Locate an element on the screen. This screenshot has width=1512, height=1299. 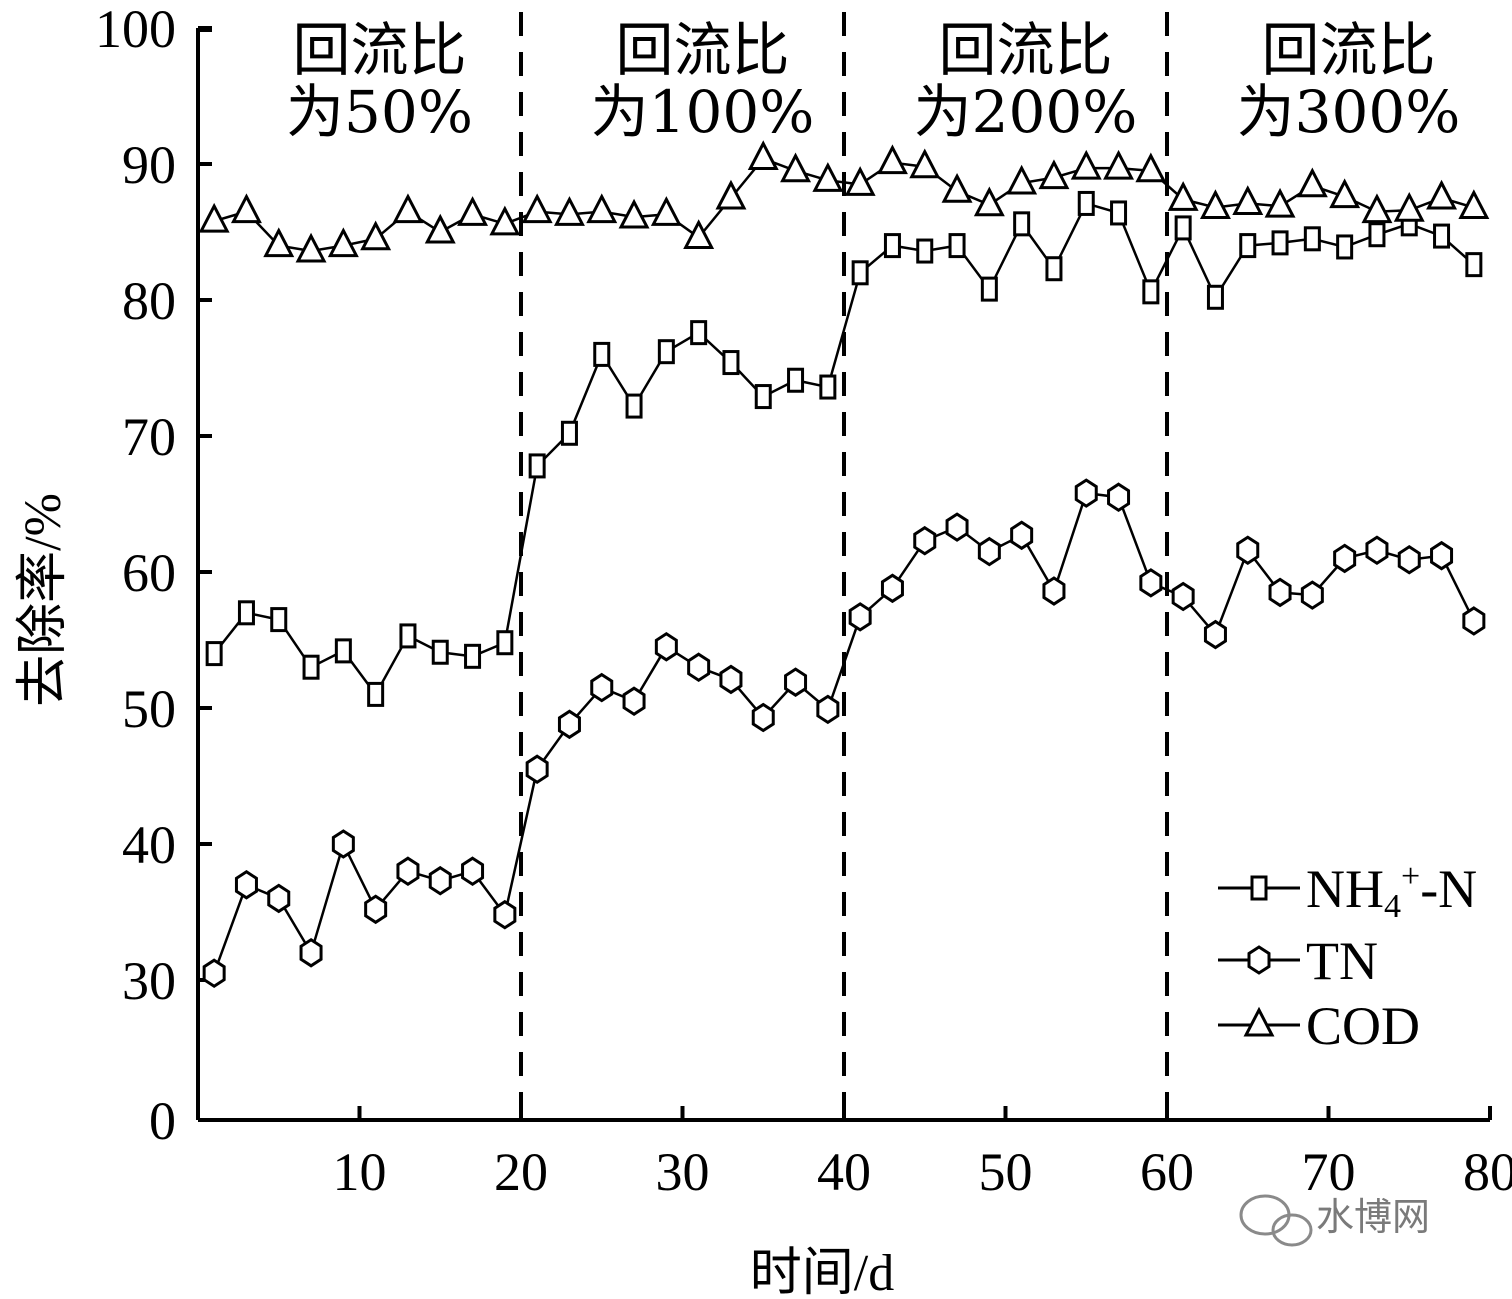
legend-item-nh4-n: NH4+-N is located at coordinates (1347, 891).